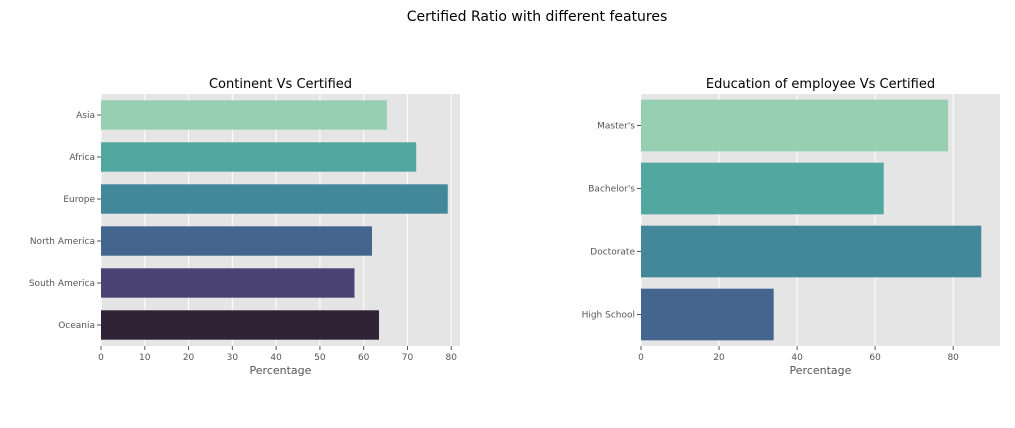 The image size is (1015, 428). I want to click on y-tick-label: High School, so click(608, 316).